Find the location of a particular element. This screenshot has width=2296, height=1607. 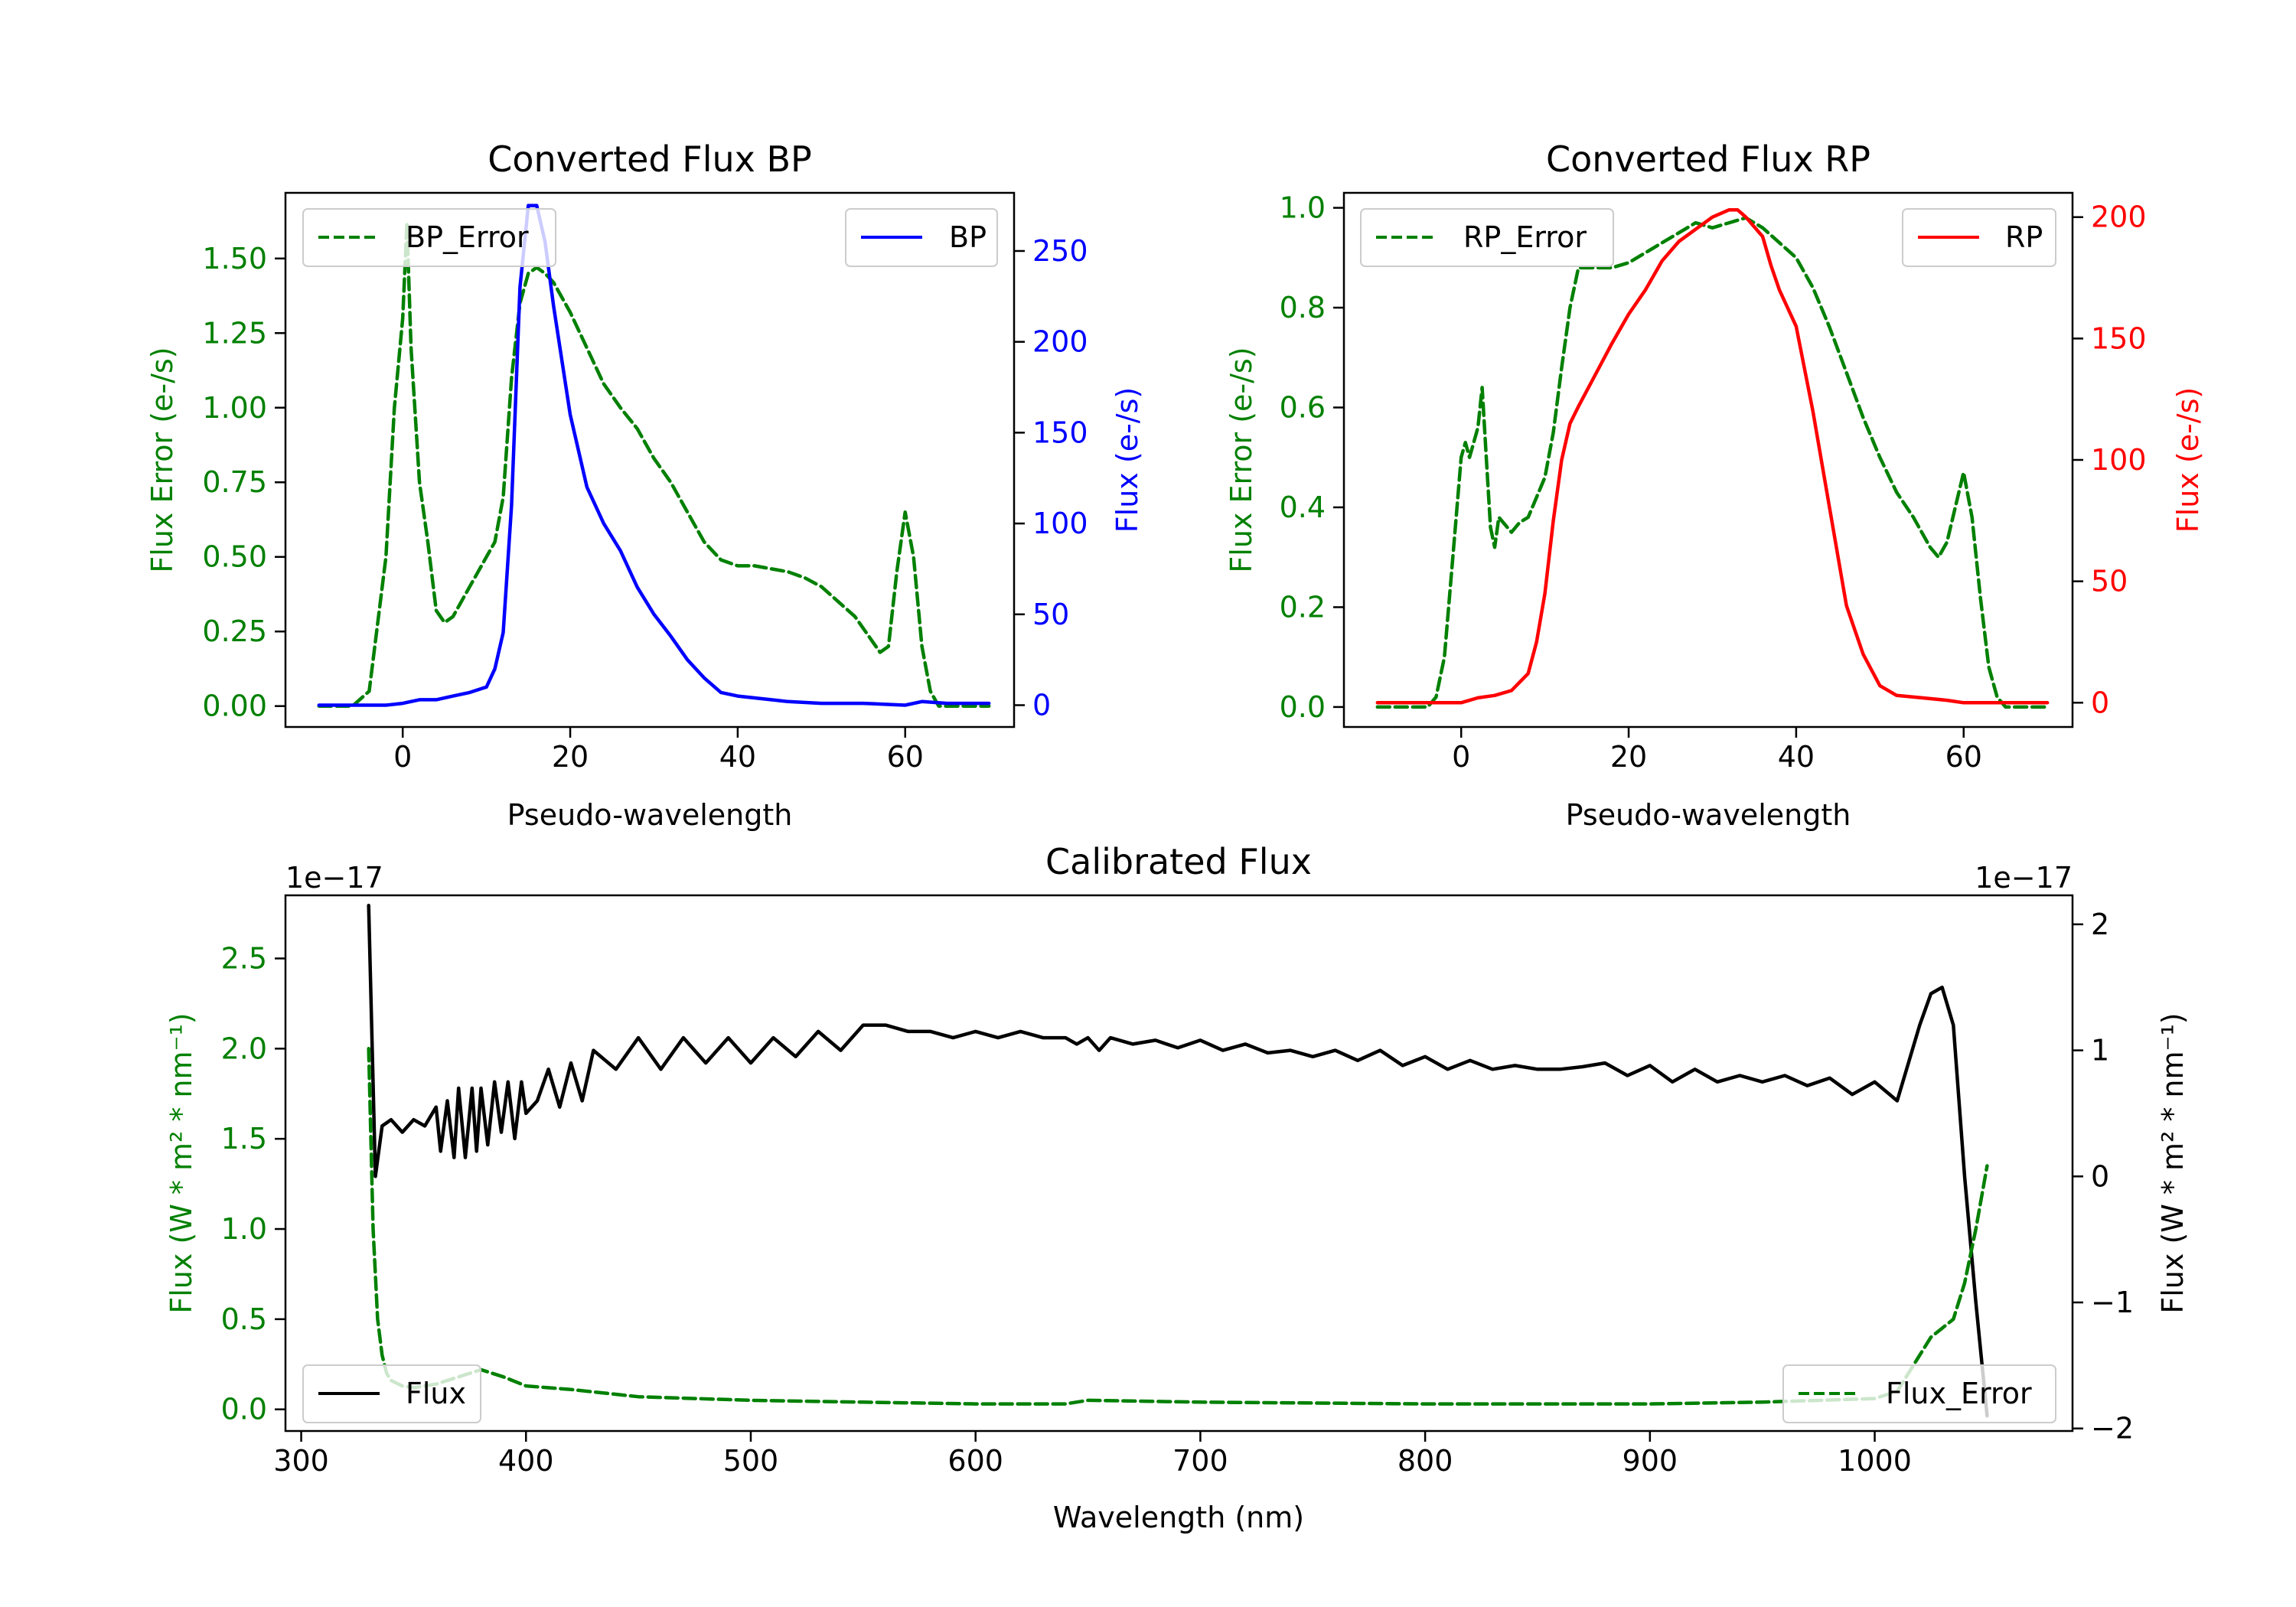

bp-left-y-label: Flux Error (e-/s) is located at coordinates (162, 460).